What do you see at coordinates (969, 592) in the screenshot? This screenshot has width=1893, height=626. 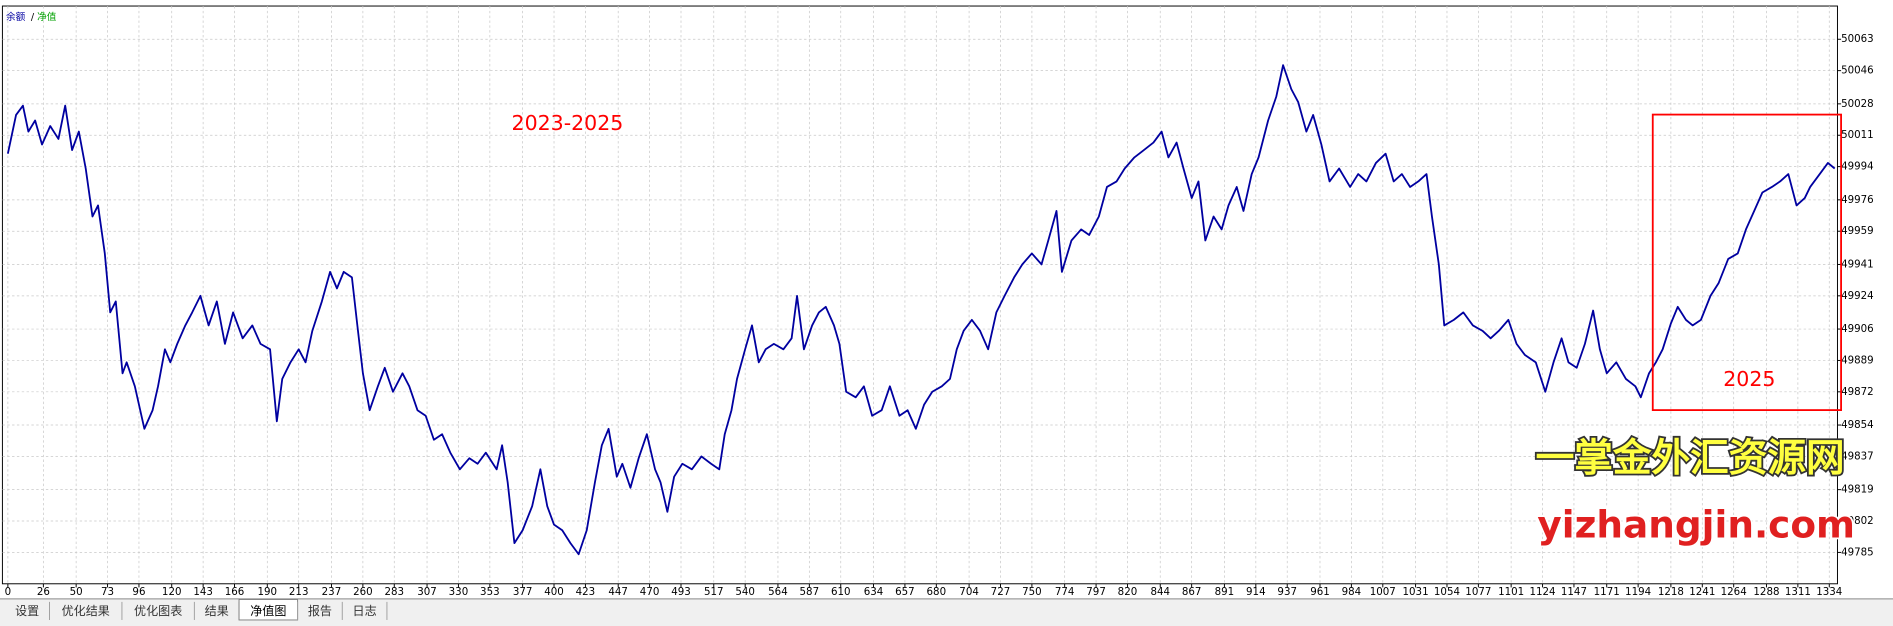 I see `x-tick-label: 704` at bounding box center [969, 592].